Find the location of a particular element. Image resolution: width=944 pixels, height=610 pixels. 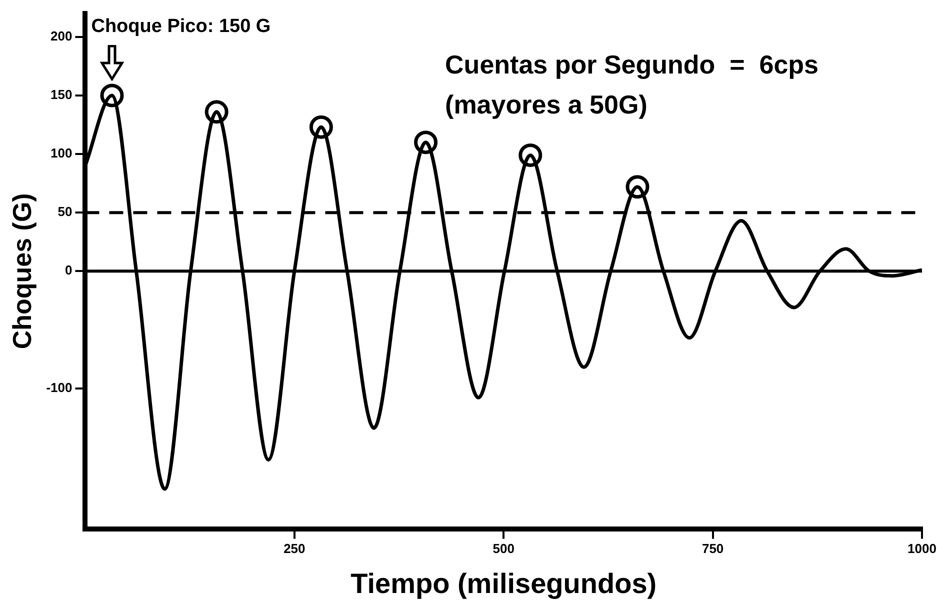

y-tick-label: -100 is located at coordinates (59, 387).